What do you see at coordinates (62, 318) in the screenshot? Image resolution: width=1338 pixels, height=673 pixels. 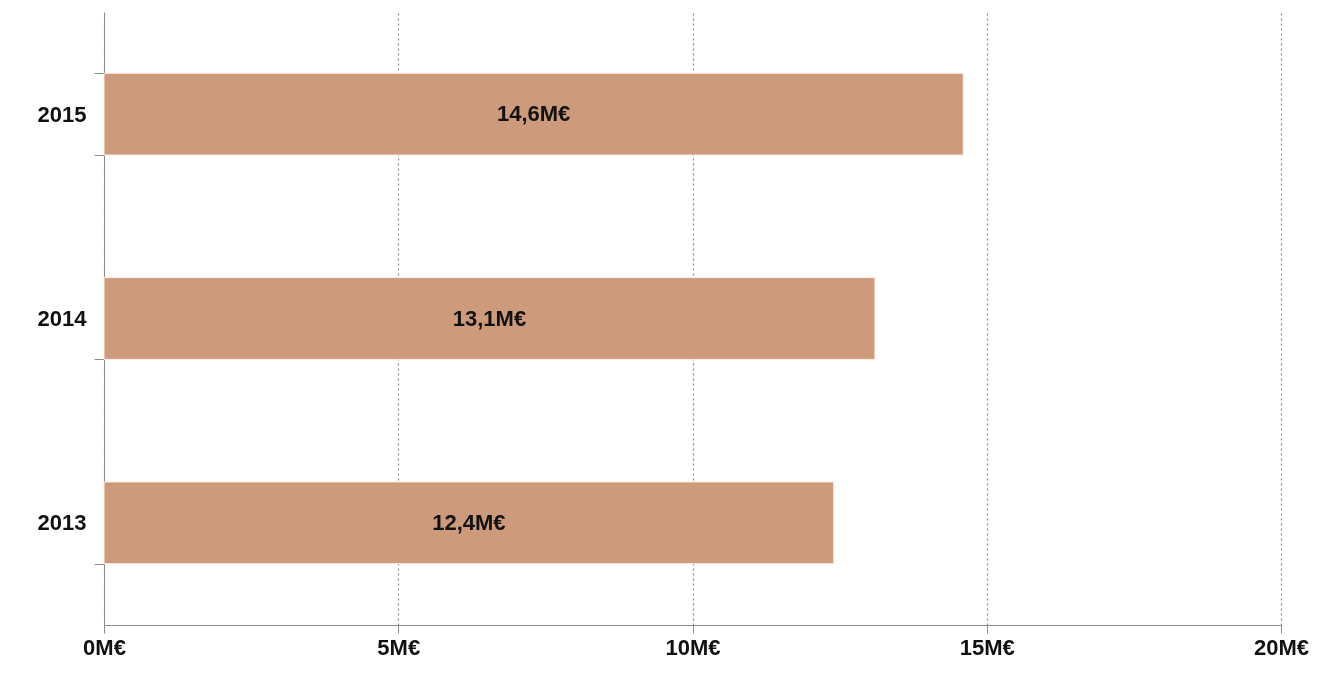 I see `y-tick-label: 2014` at bounding box center [62, 318].